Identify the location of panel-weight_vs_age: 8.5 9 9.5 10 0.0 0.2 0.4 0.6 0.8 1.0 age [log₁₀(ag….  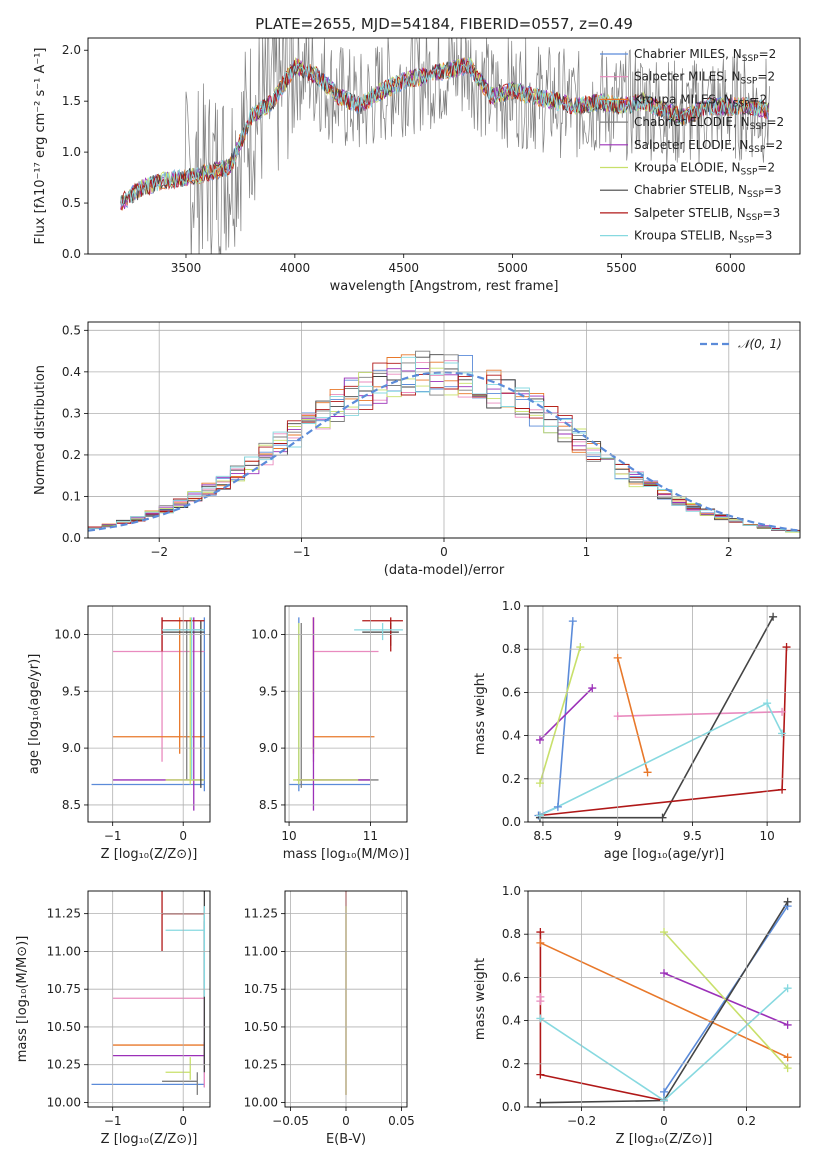
(637, 730).